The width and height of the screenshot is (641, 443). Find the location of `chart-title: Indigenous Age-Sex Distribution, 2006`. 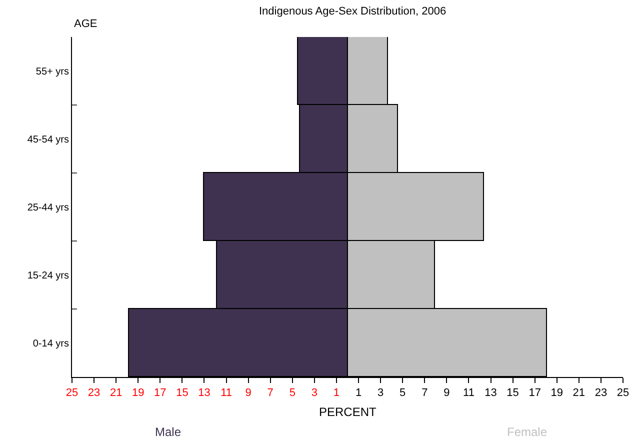

chart-title: Indigenous Age-Sex Distribution, 2006 is located at coordinates (352, 11).